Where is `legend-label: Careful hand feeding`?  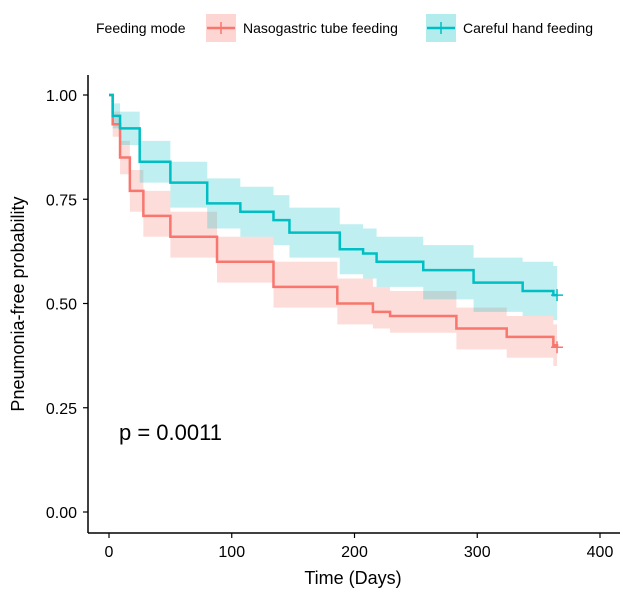
legend-label: Careful hand feeding is located at coordinates (528, 28).